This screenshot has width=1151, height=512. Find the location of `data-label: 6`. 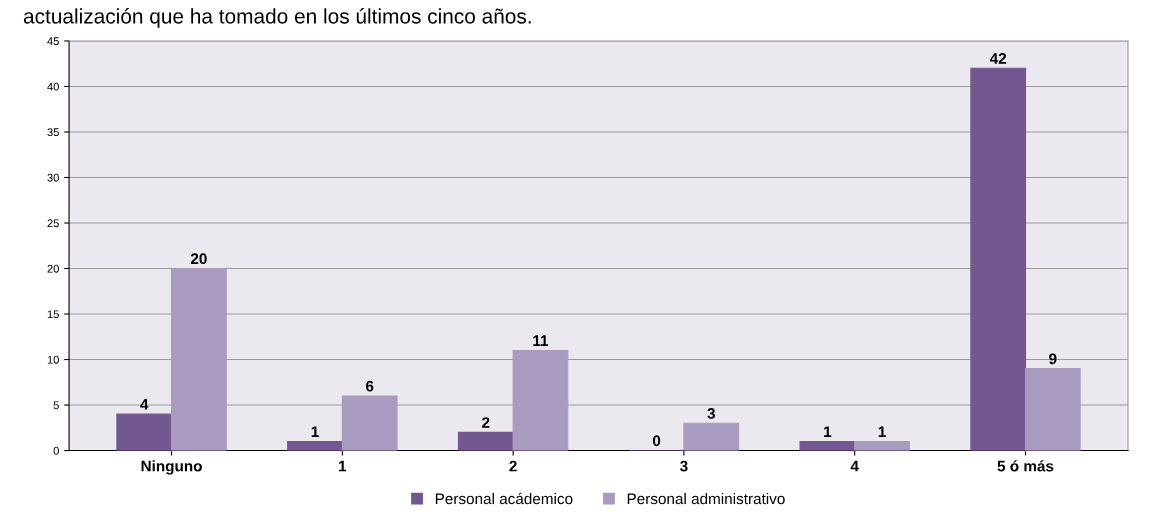

data-label: 6 is located at coordinates (369, 386).